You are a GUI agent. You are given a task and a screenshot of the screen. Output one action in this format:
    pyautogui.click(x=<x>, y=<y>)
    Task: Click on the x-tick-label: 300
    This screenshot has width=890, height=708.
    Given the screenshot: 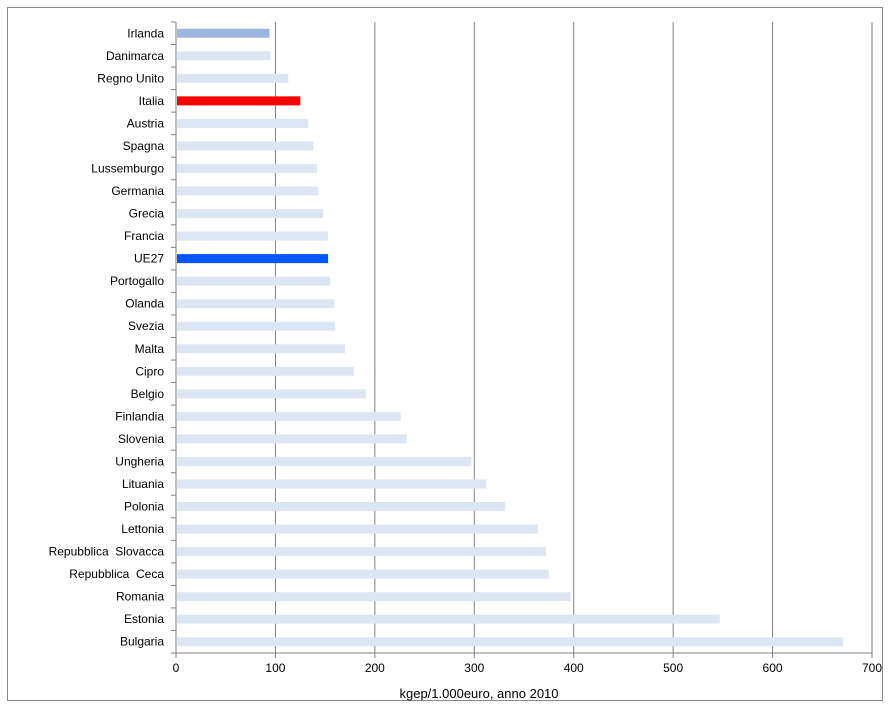 What is the action you would take?
    pyautogui.click(x=474, y=668)
    